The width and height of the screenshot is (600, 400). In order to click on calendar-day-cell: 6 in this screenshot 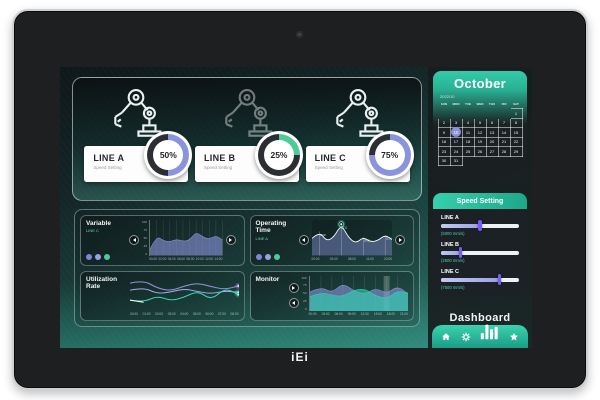, I will do `click(492, 122)`.